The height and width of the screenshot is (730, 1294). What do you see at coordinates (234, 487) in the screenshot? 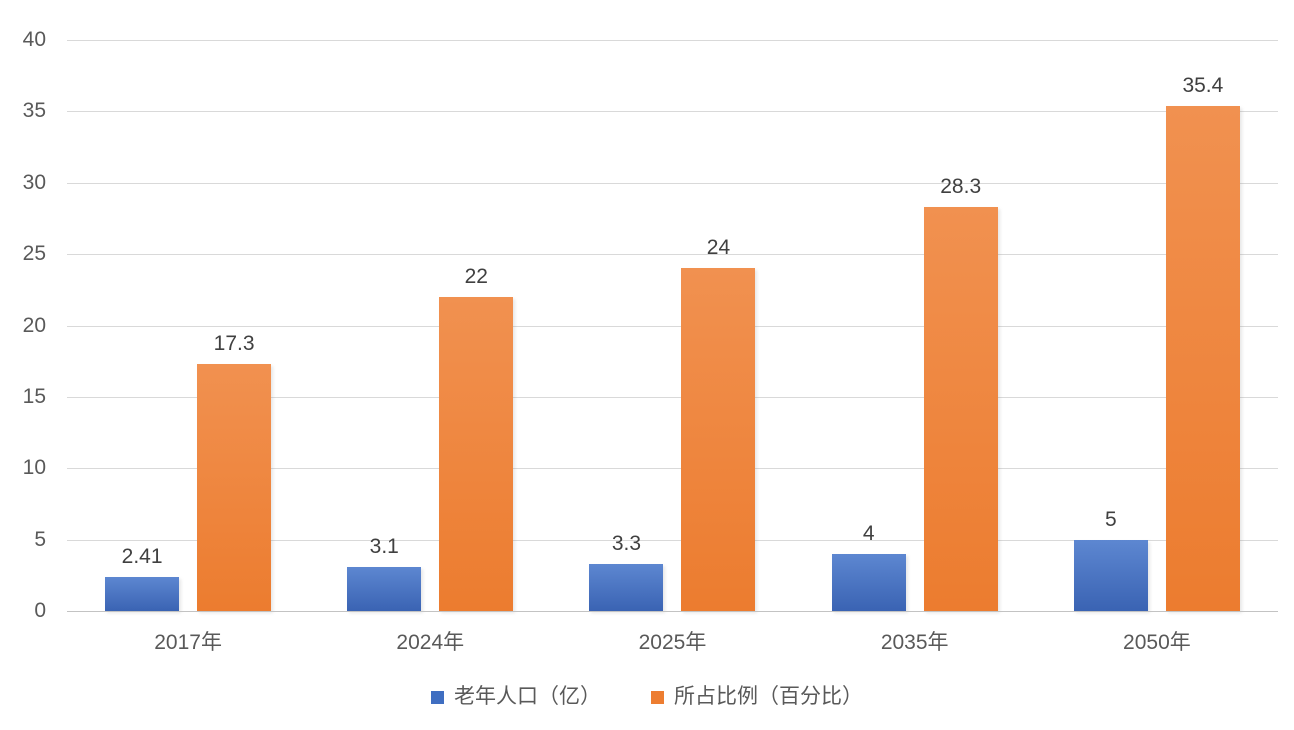
I see `bar-orange-2017年` at bounding box center [234, 487].